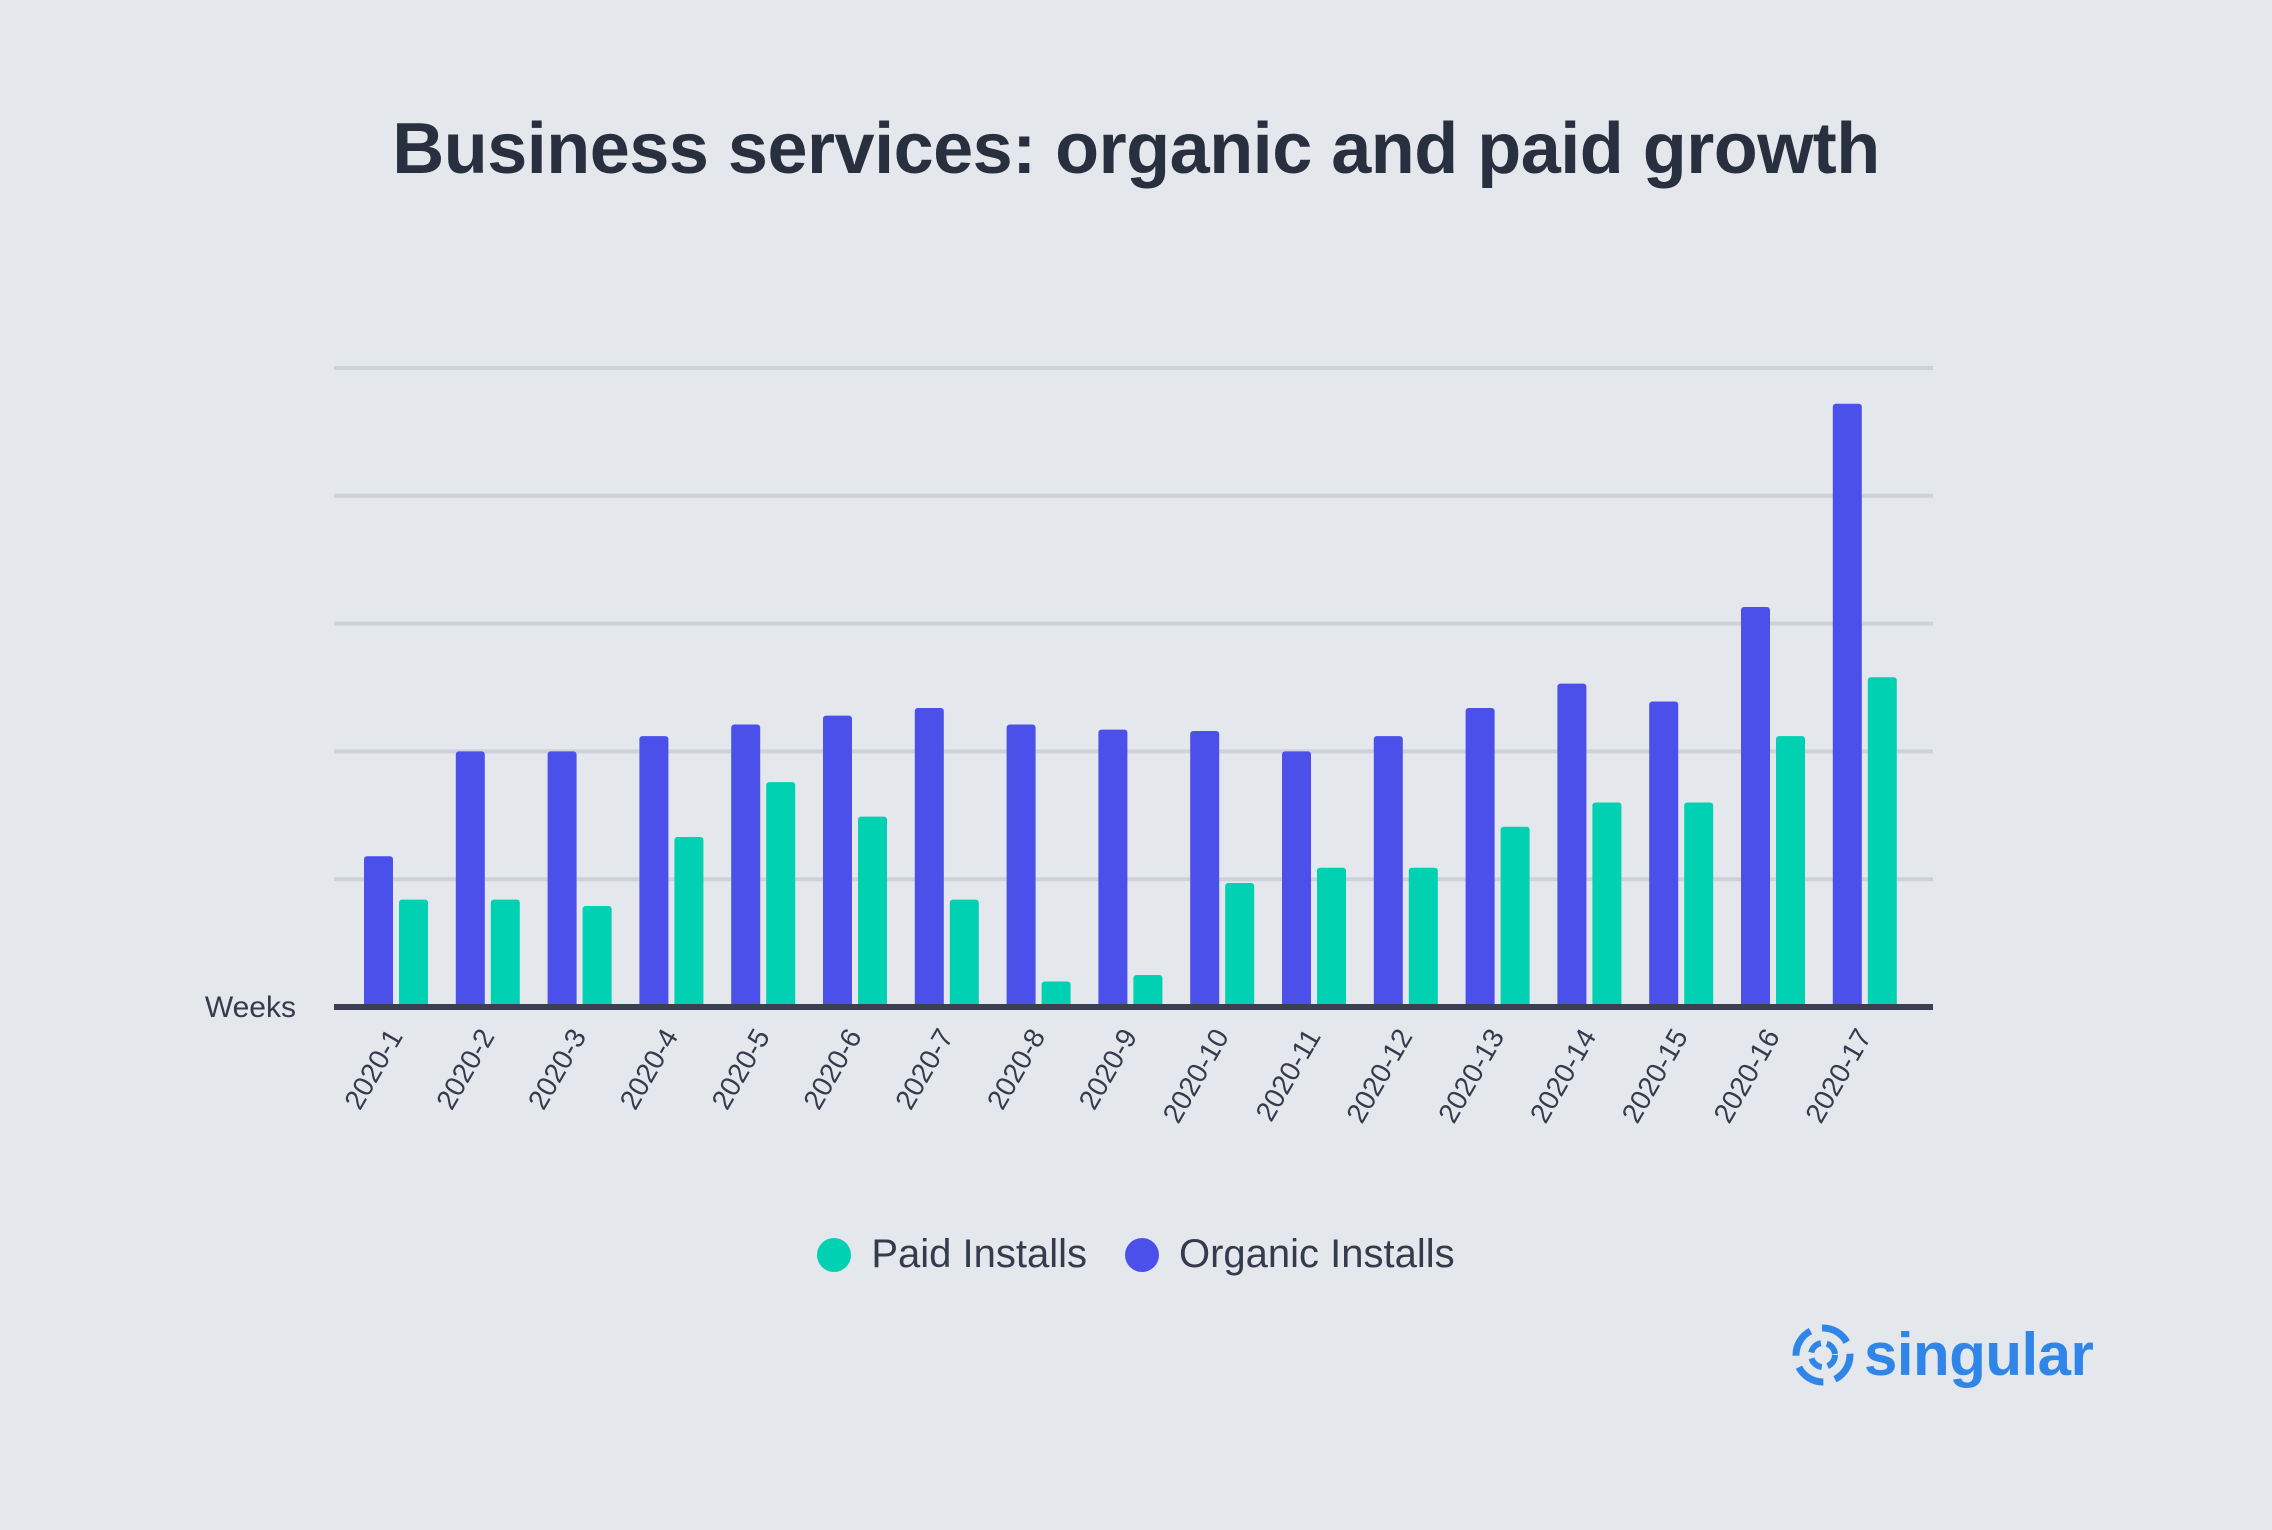 Image resolution: width=2272 pixels, height=1530 pixels. I want to click on x-tick-label-2020-1: 2020-1, so click(373, 1069).